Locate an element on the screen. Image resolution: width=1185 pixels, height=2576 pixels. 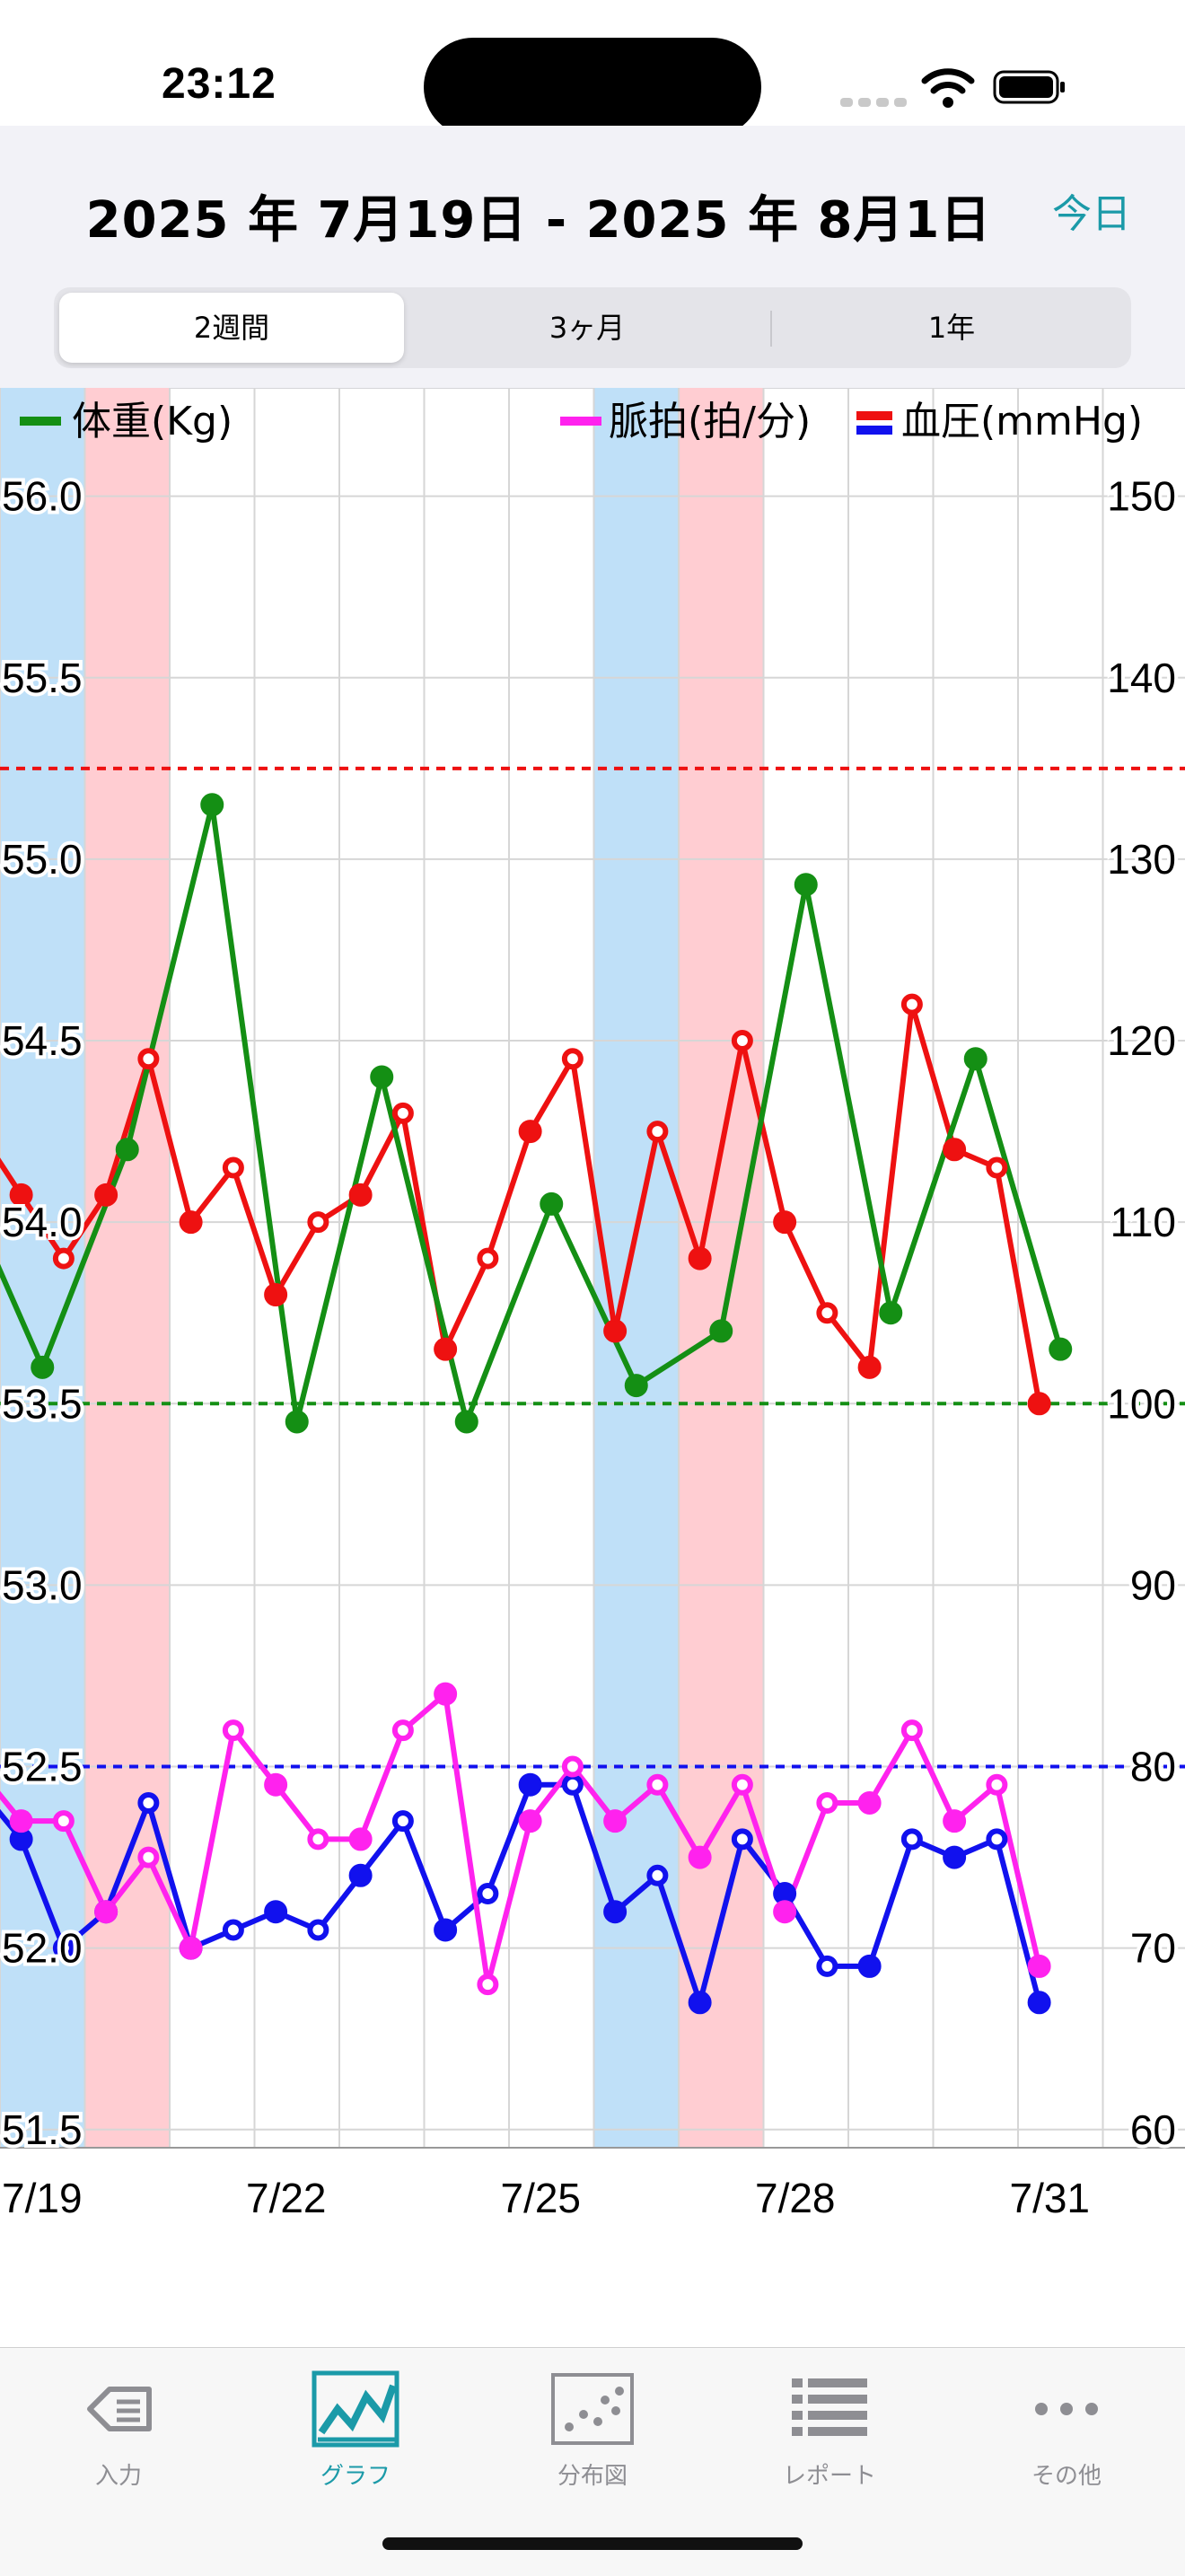
tab-report: レポート is located at coordinates (829, 2430).